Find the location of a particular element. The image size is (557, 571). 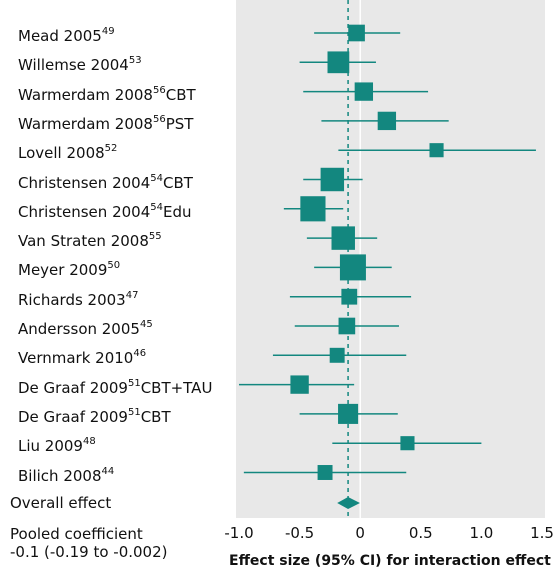

study-label: Warmerdam 200856CBT is located at coordinates (107, 93).